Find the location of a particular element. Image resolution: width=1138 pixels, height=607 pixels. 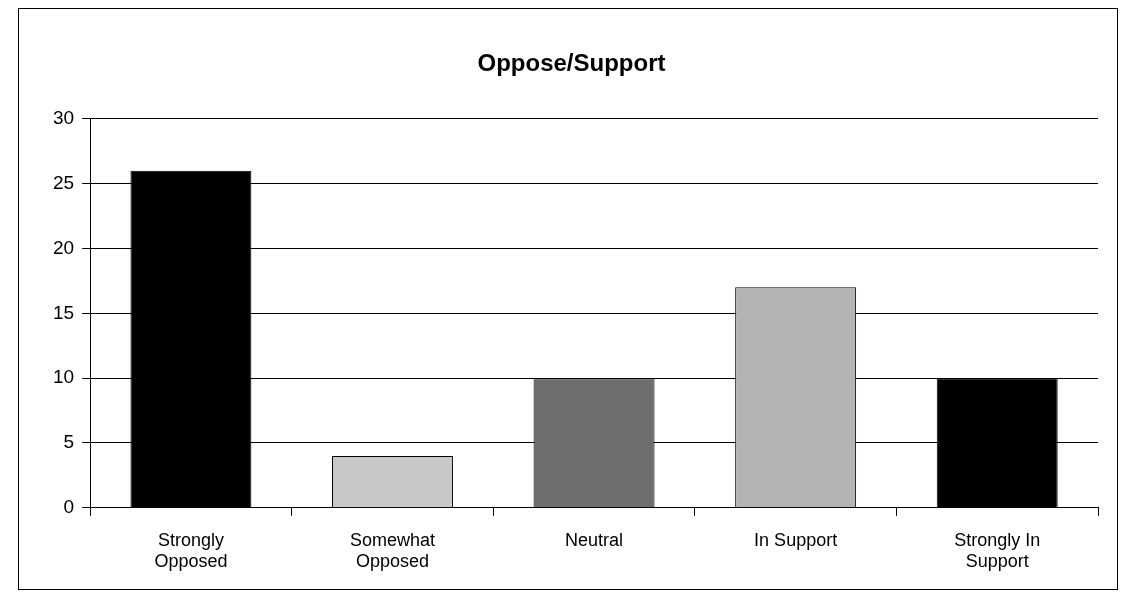

y-tick-label: 15 is located at coordinates (63, 312).